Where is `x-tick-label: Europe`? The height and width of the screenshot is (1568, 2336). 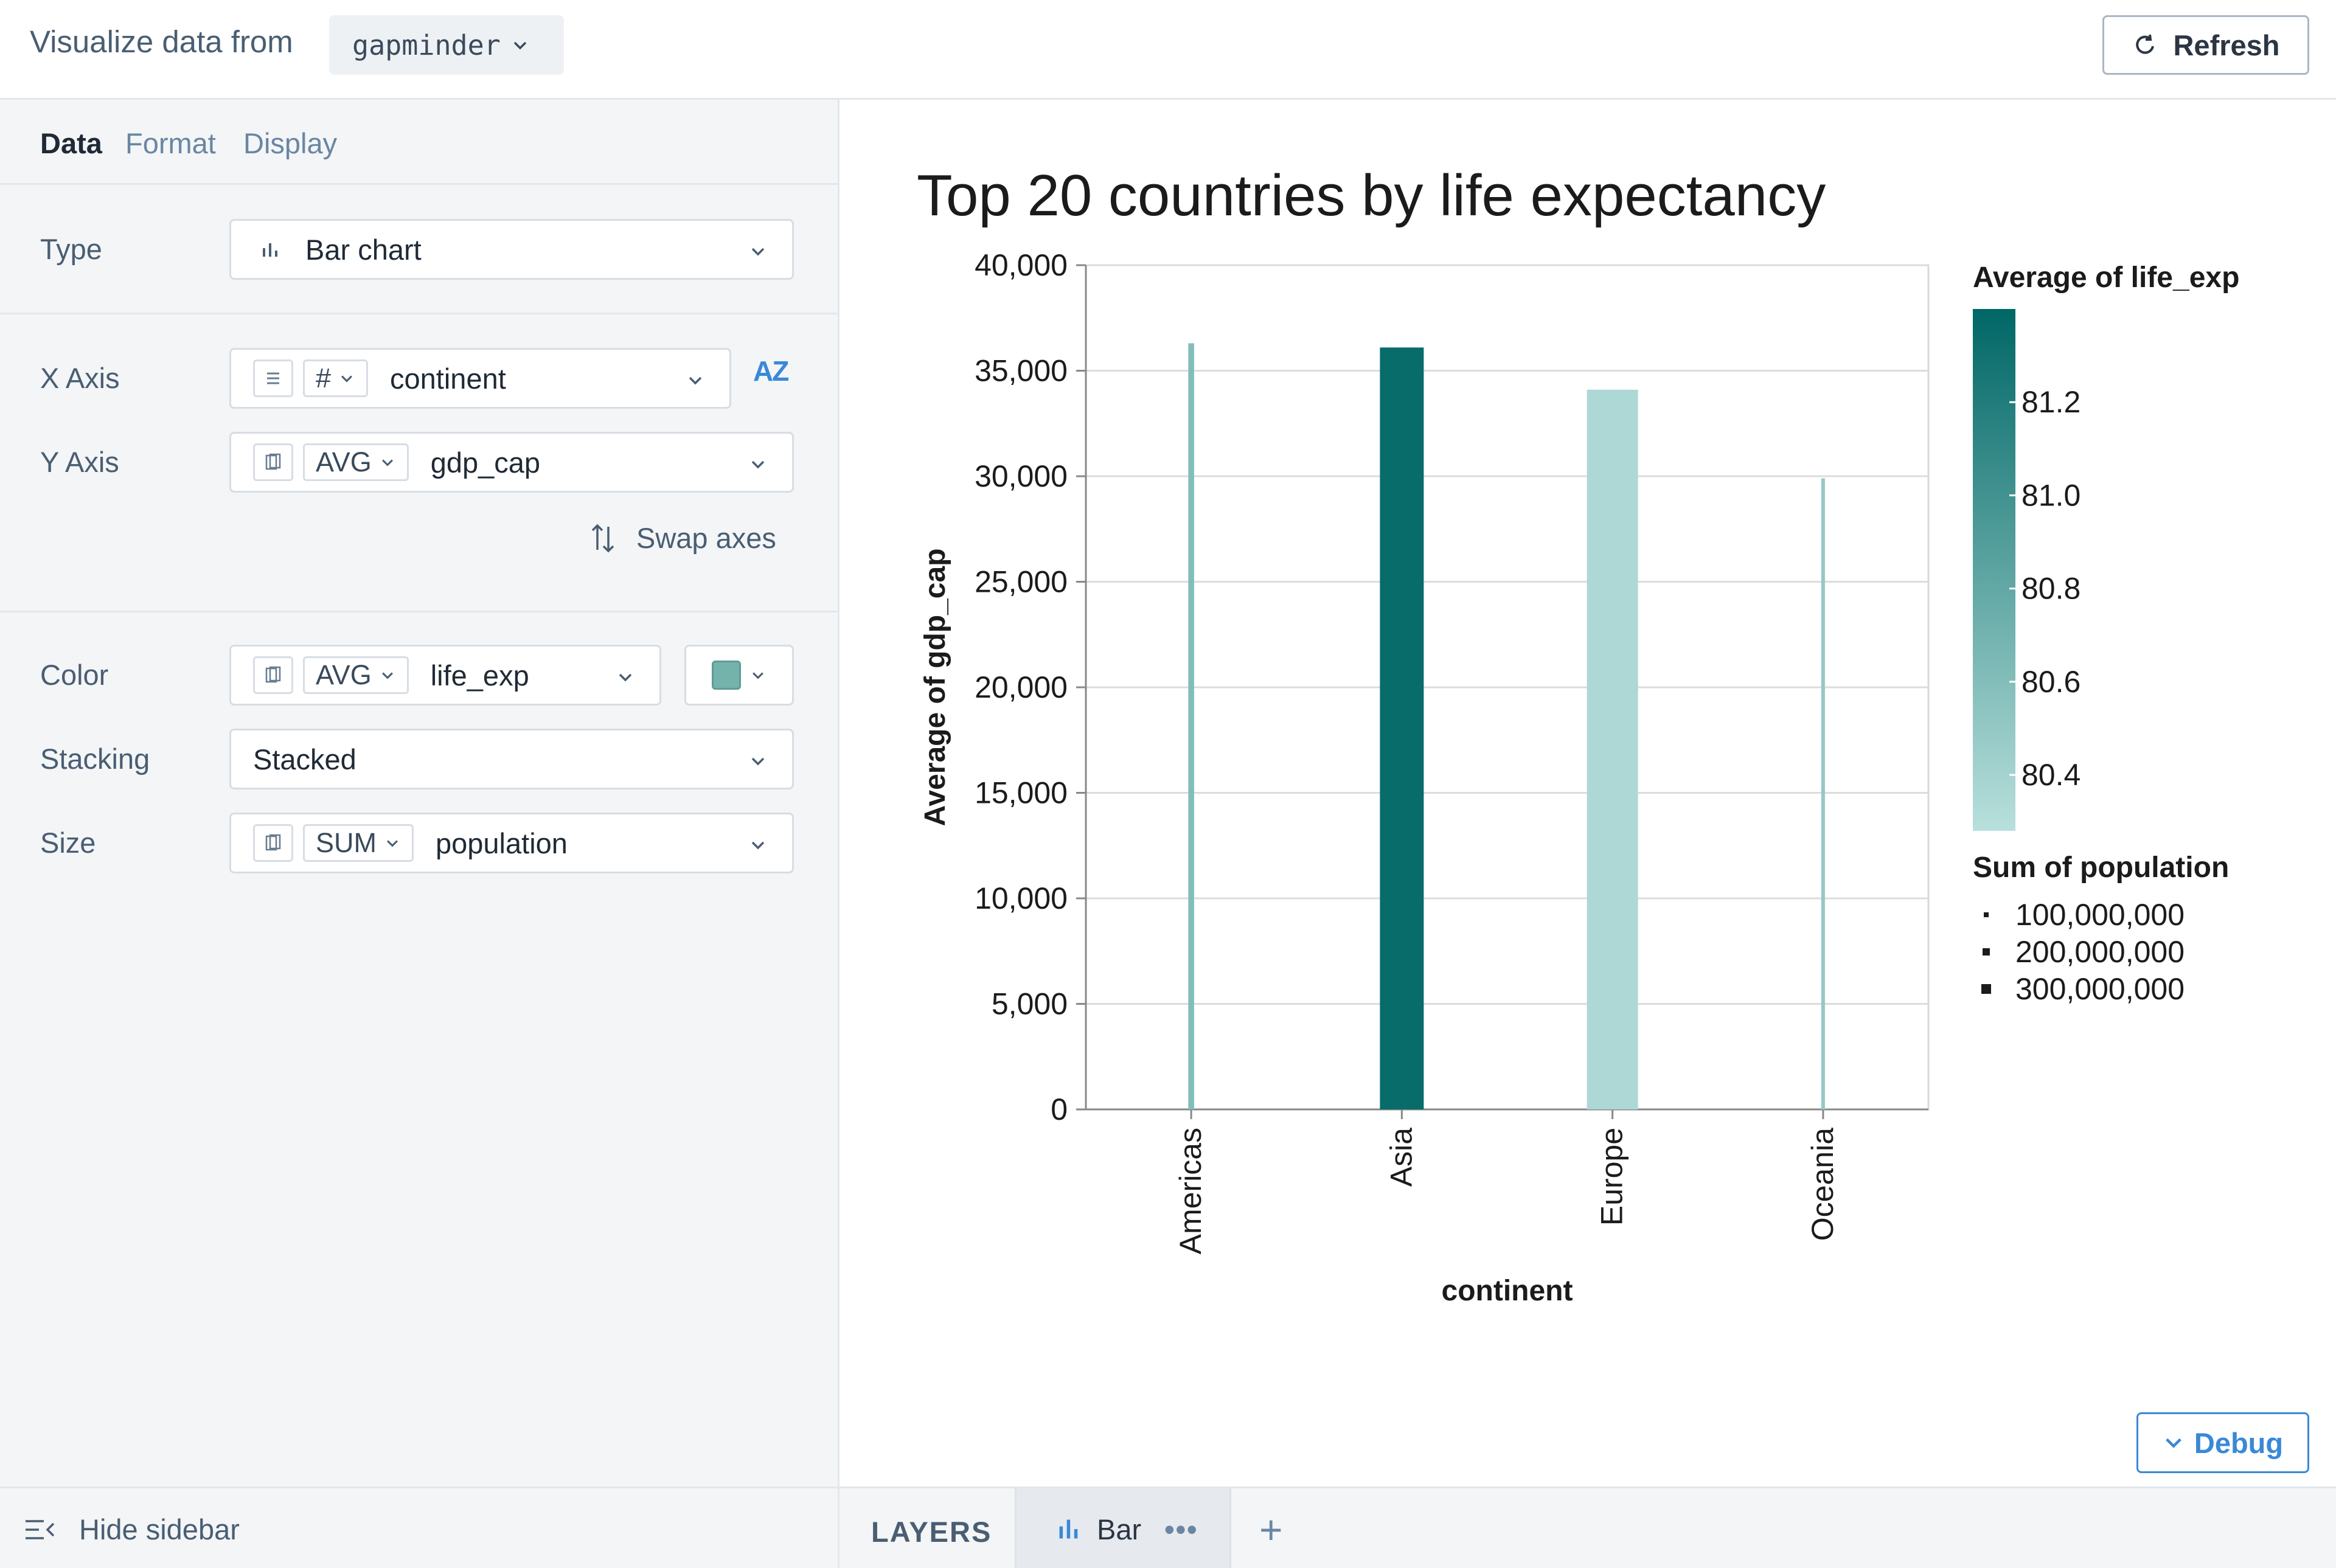
x-tick-label: Europe is located at coordinates (1612, 1177).